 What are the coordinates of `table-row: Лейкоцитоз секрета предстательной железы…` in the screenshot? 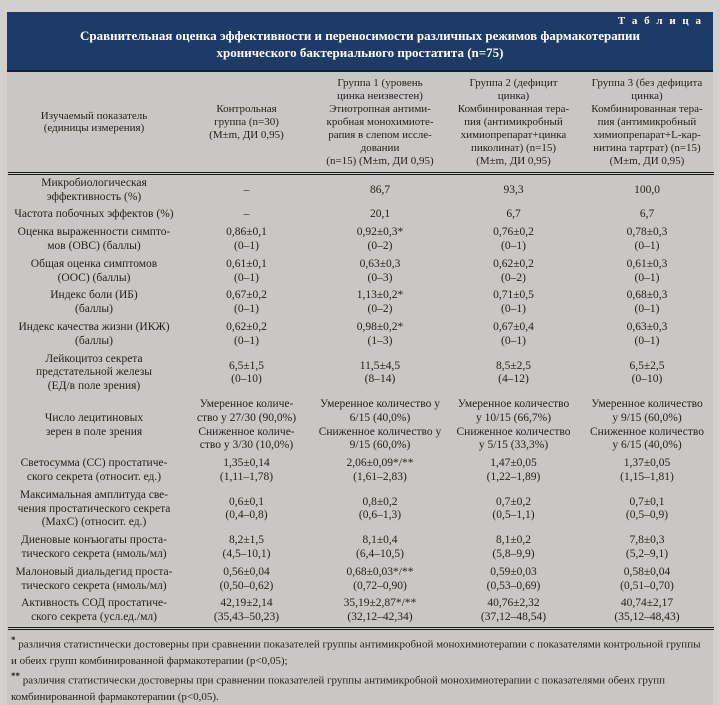 It's located at (361, 373).